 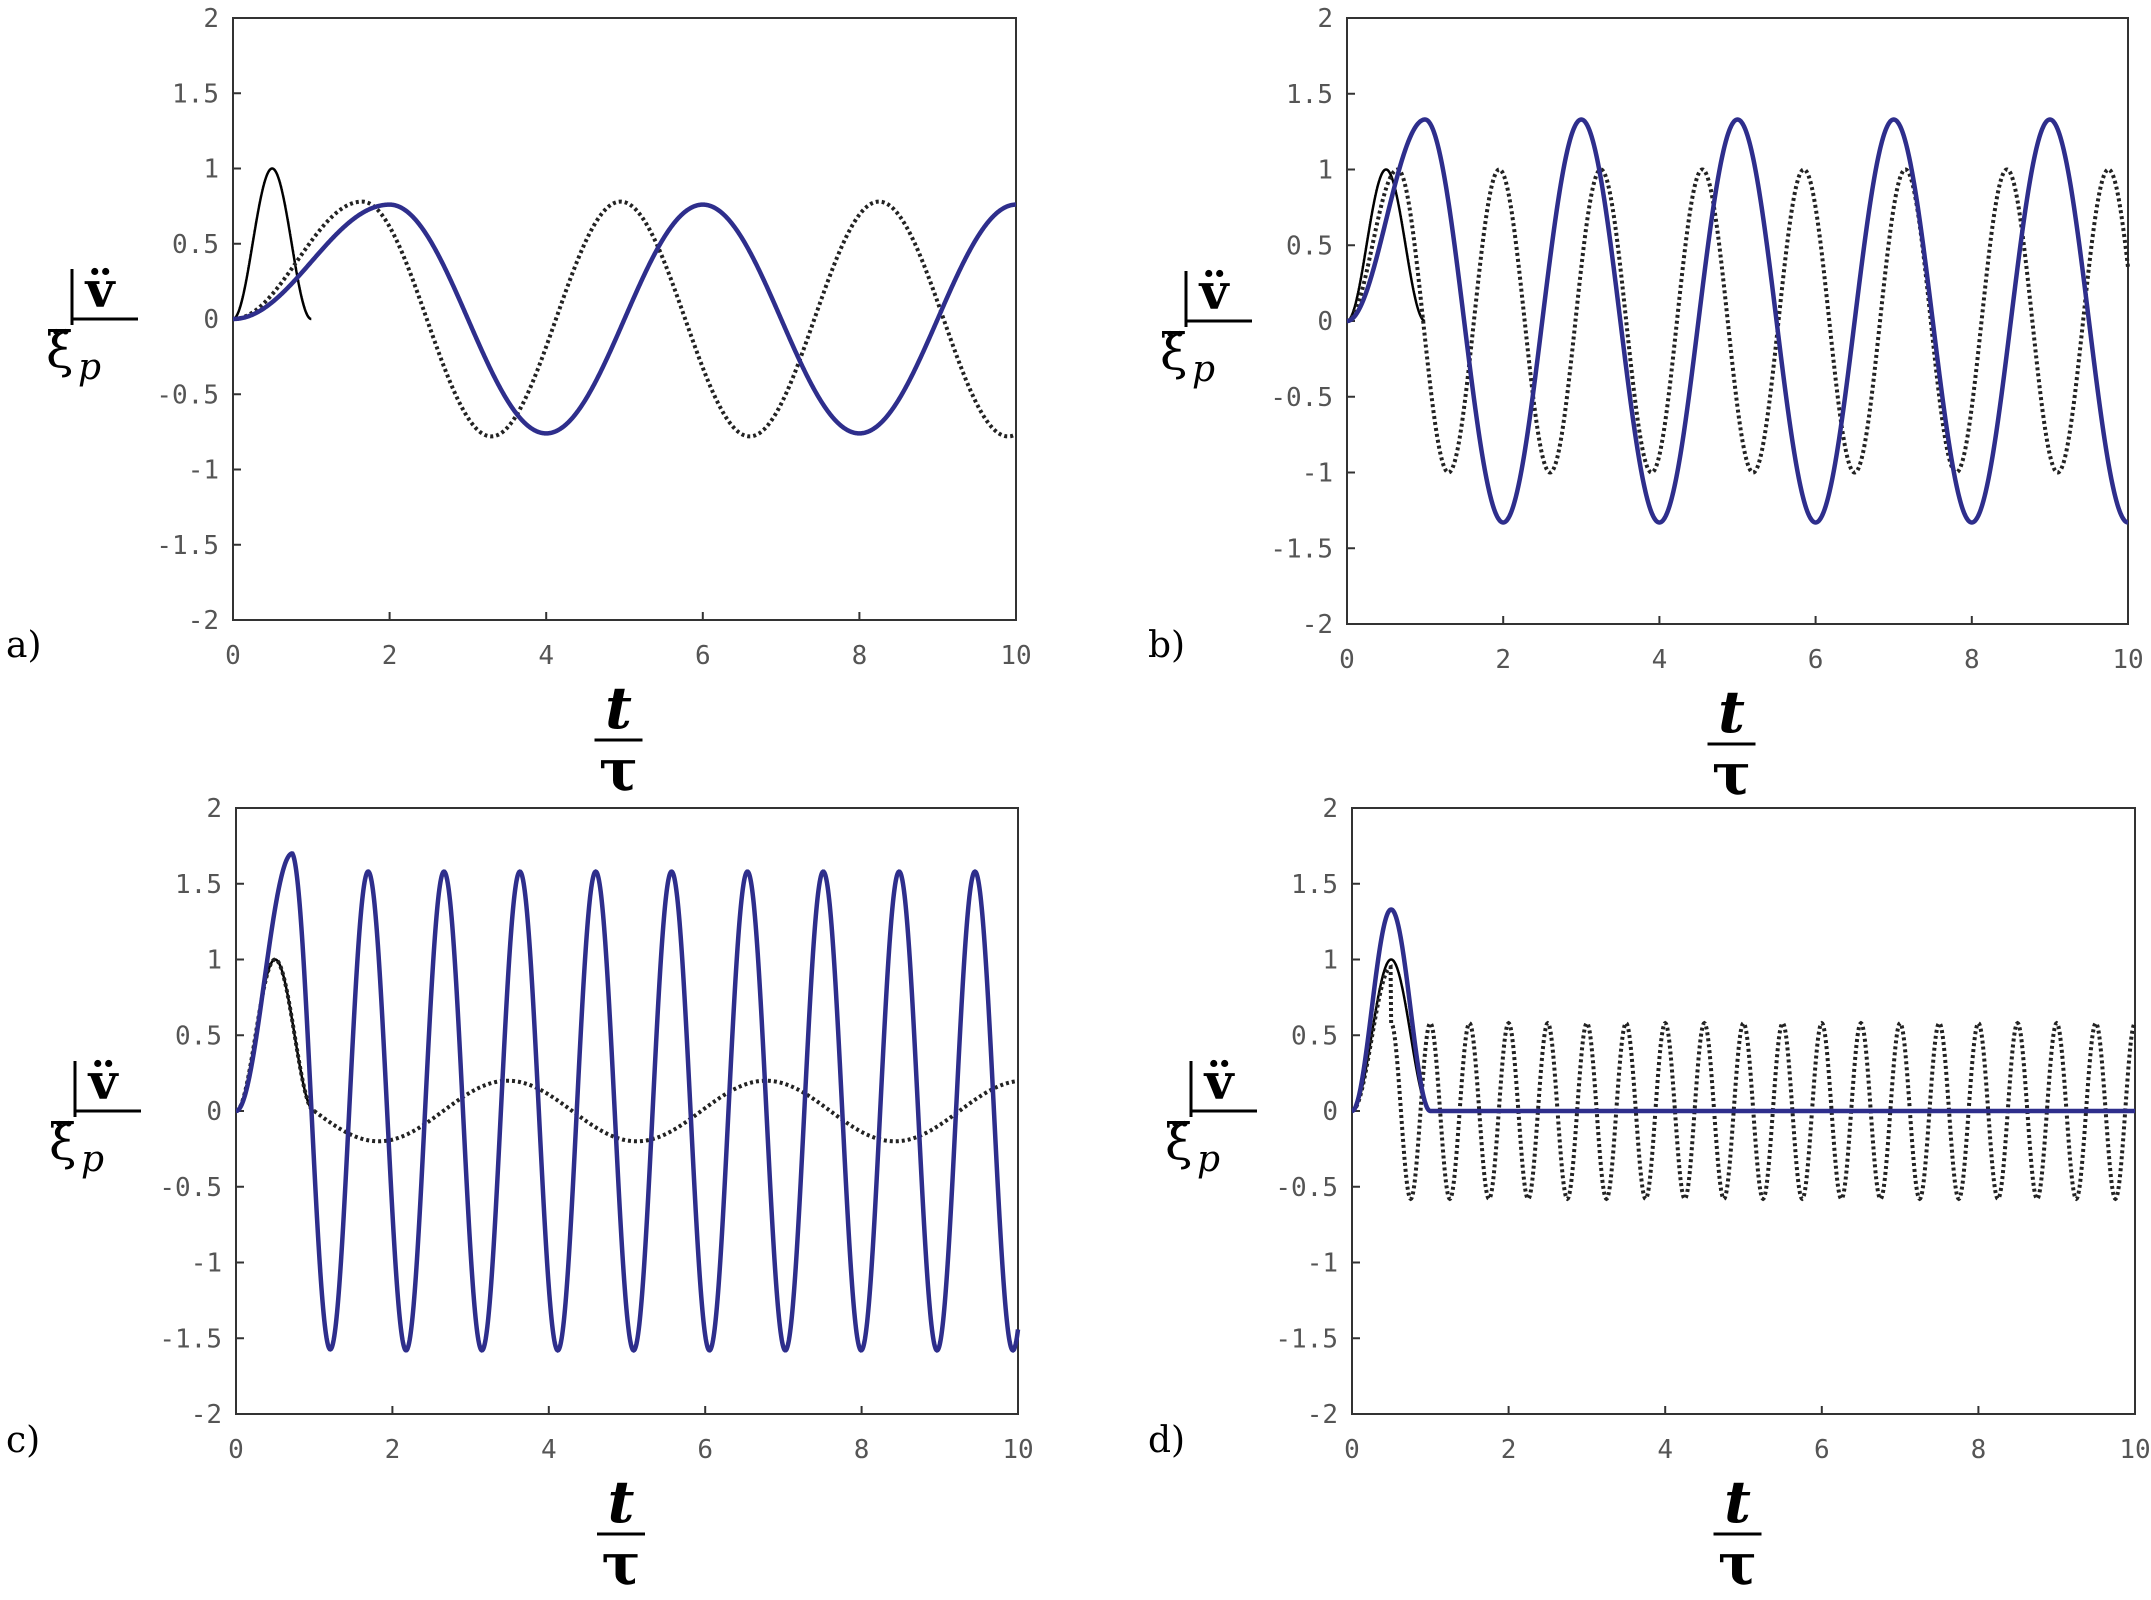 What do you see at coordinates (24, 645) in the screenshot?
I see `panel-letter: a)` at bounding box center [24, 645].